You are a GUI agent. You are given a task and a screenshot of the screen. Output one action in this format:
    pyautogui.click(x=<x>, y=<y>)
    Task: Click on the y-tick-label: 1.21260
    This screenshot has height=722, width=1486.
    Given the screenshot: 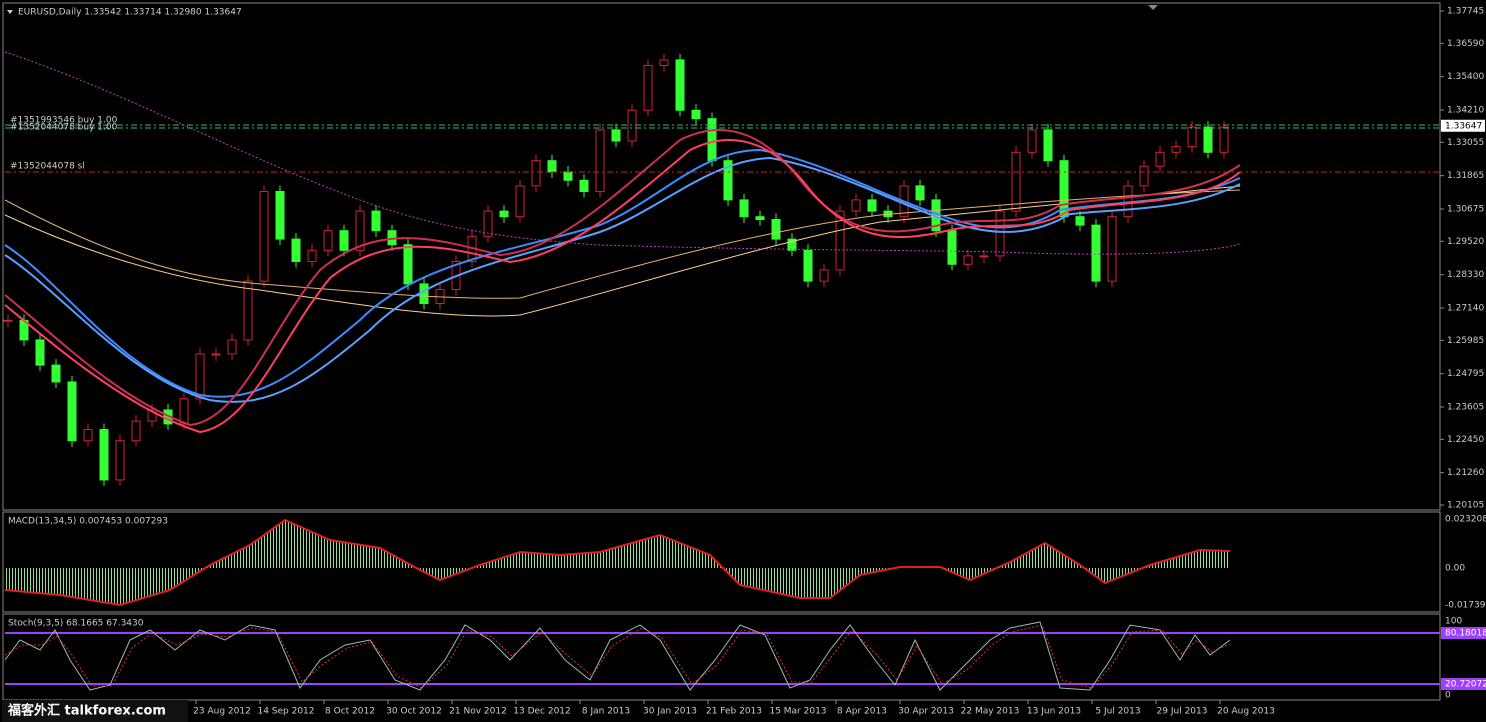 What is the action you would take?
    pyautogui.click(x=1465, y=473)
    